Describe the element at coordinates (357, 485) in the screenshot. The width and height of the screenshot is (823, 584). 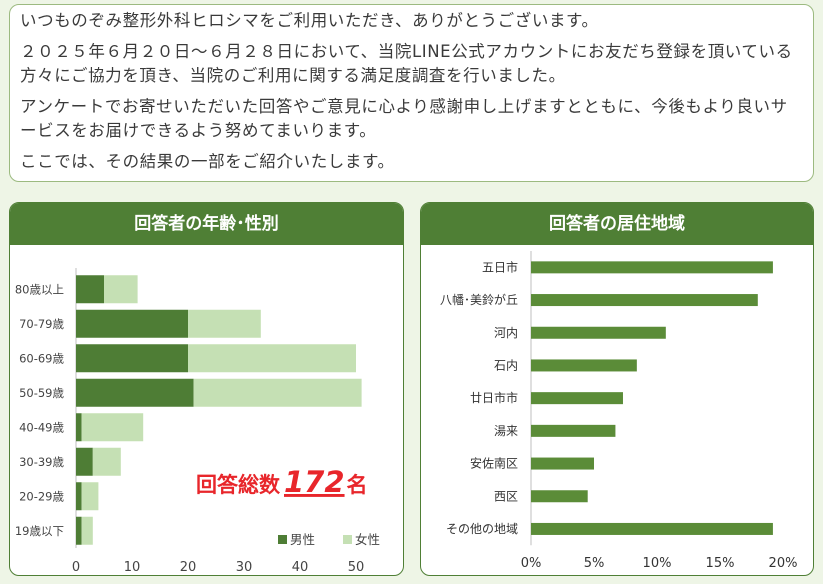
I see `total-unit: 名` at that location.